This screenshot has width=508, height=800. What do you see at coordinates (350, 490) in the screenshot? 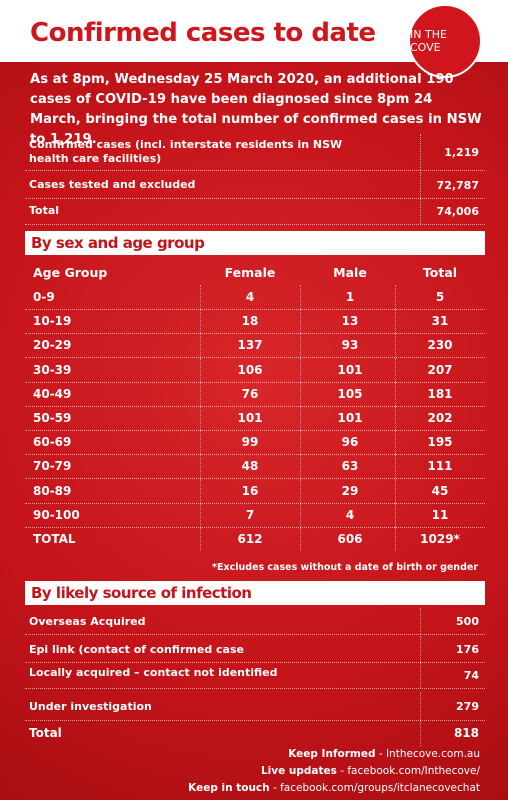
I see `age-cell: 29` at bounding box center [350, 490].